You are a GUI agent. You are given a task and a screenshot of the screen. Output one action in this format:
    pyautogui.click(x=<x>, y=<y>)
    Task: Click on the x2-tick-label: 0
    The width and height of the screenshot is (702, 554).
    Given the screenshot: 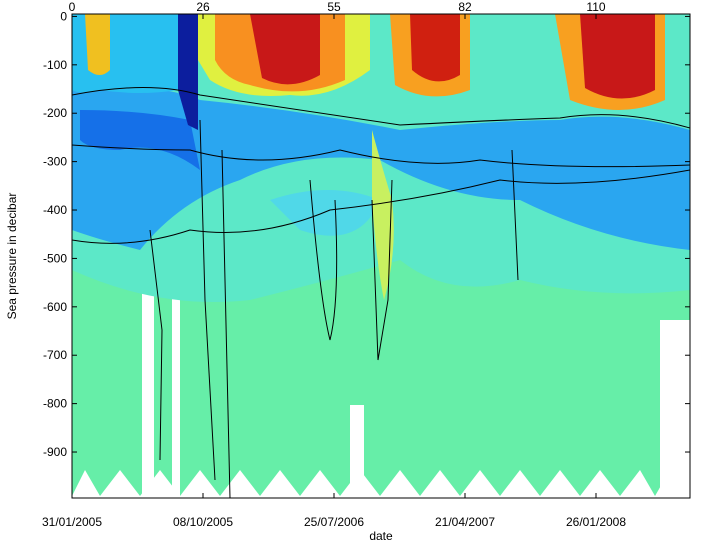 What is the action you would take?
    pyautogui.click(x=72, y=7)
    